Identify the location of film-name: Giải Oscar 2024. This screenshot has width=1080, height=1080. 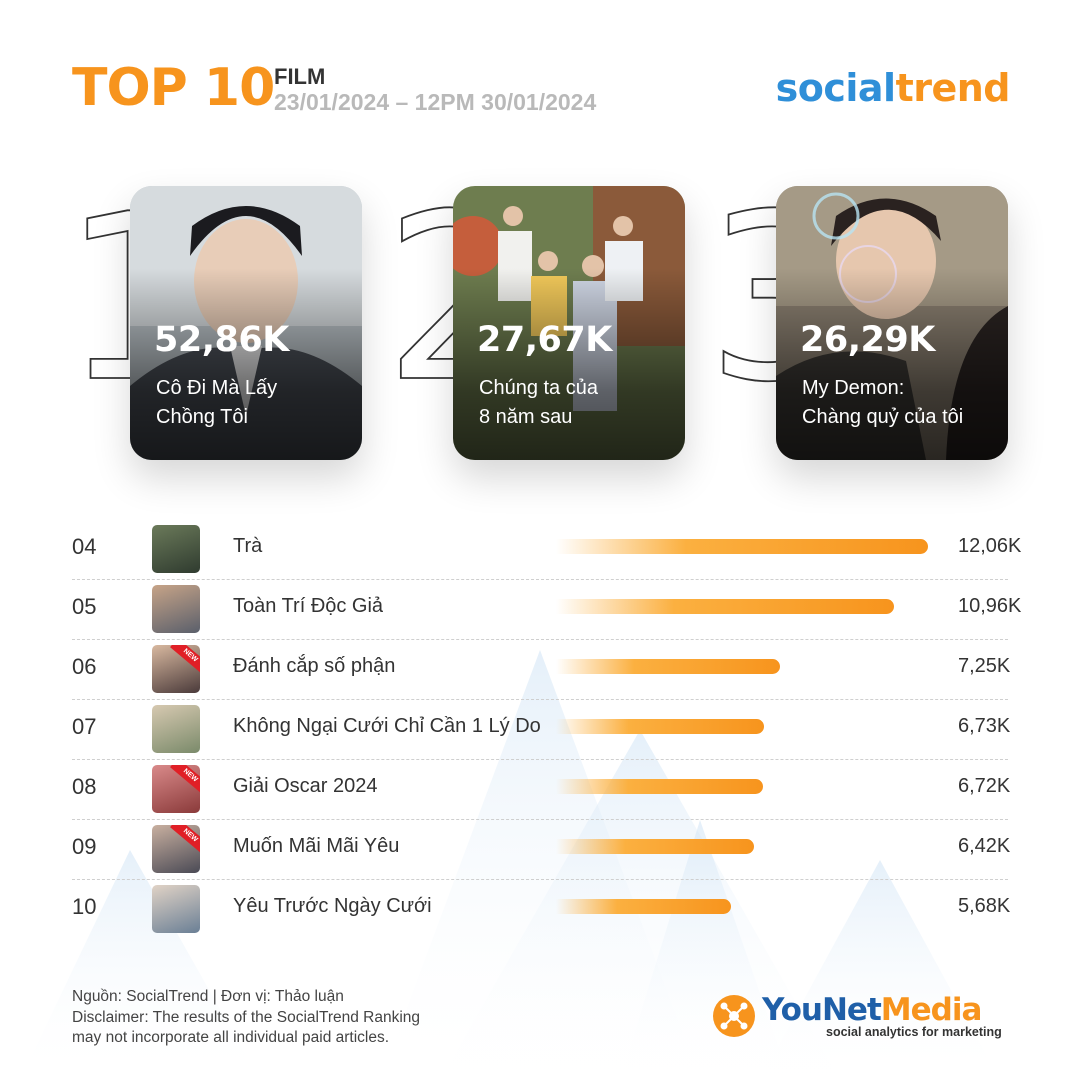
(305, 786).